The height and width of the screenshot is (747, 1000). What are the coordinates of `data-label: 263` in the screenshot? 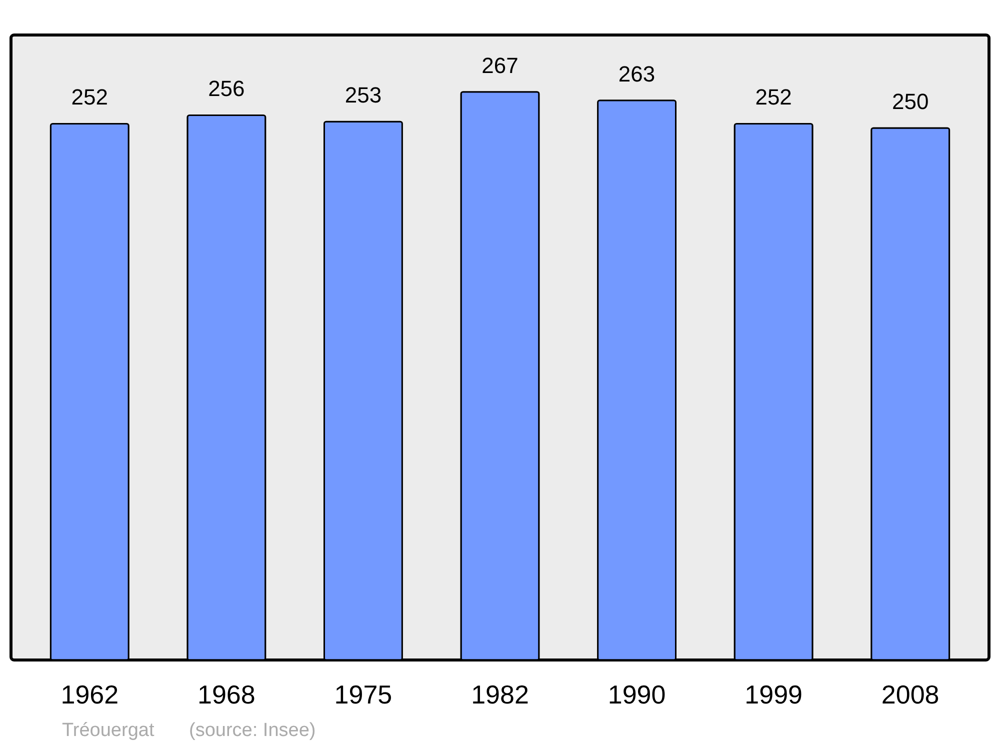 It's located at (637, 73).